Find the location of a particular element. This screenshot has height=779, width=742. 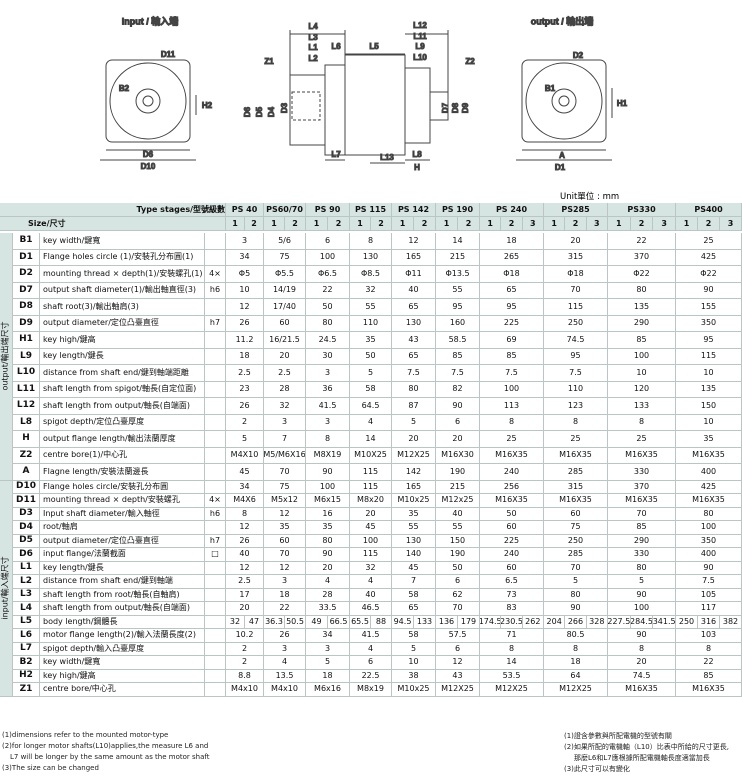

value-cell: 284.5 is located at coordinates (642, 622).